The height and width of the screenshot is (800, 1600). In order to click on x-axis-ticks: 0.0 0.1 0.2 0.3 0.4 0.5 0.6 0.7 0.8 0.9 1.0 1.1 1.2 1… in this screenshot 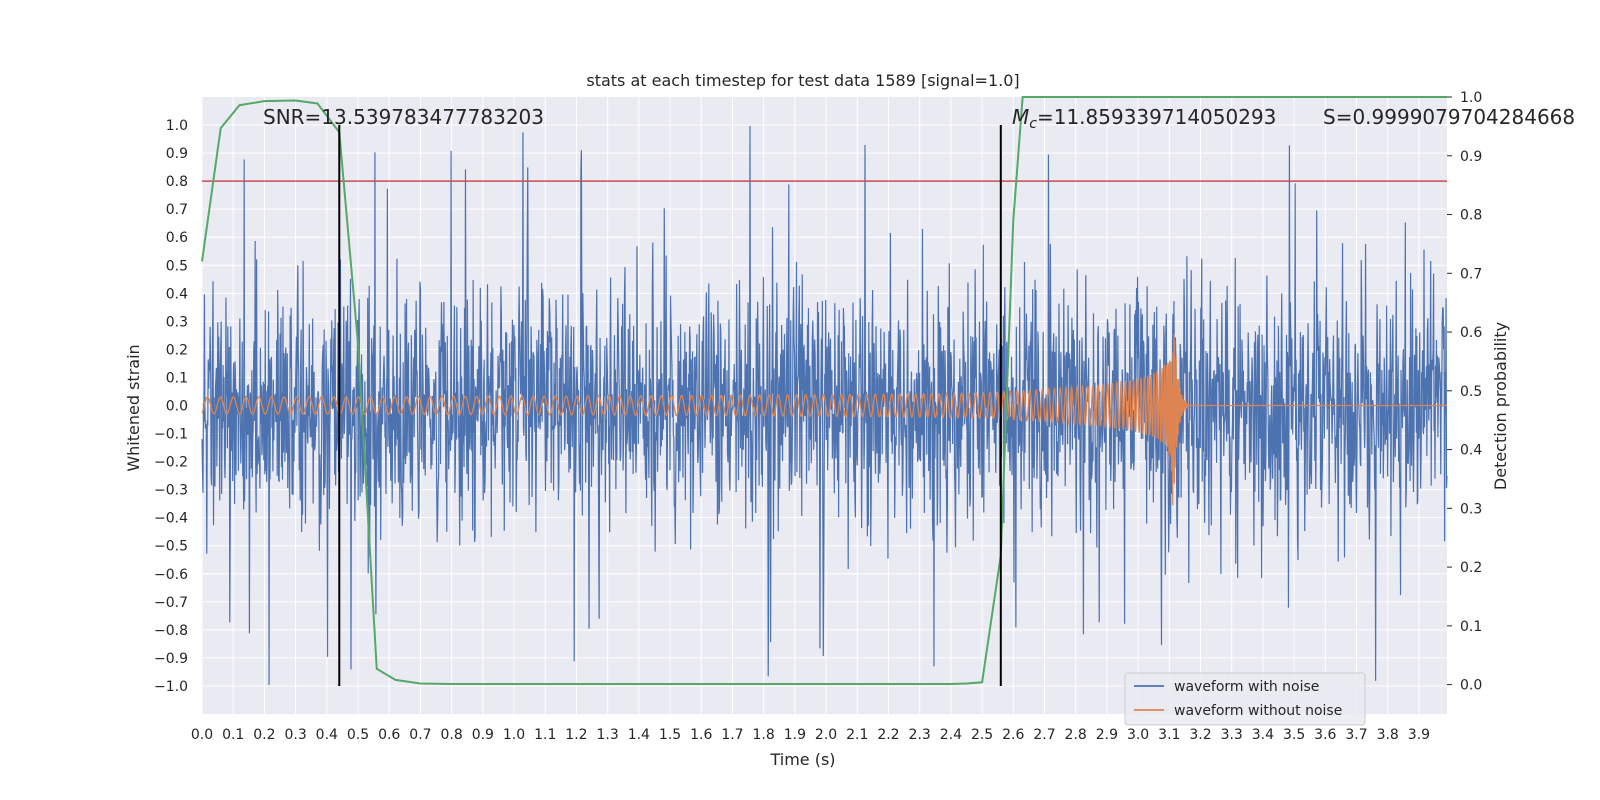, I will do `click(810, 735)`.